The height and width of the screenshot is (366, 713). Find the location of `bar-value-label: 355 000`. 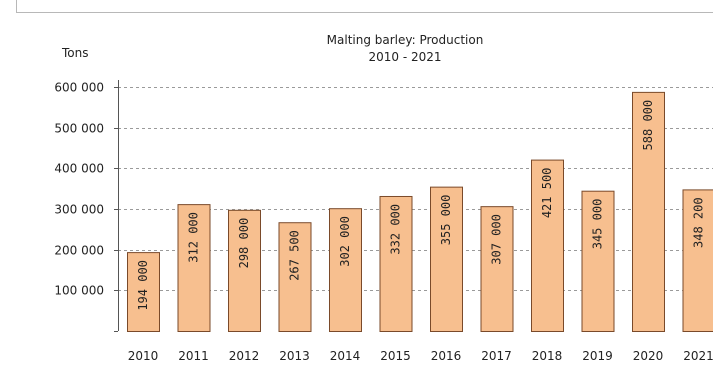

bar-value-label: 355 000 is located at coordinates (446, 220).